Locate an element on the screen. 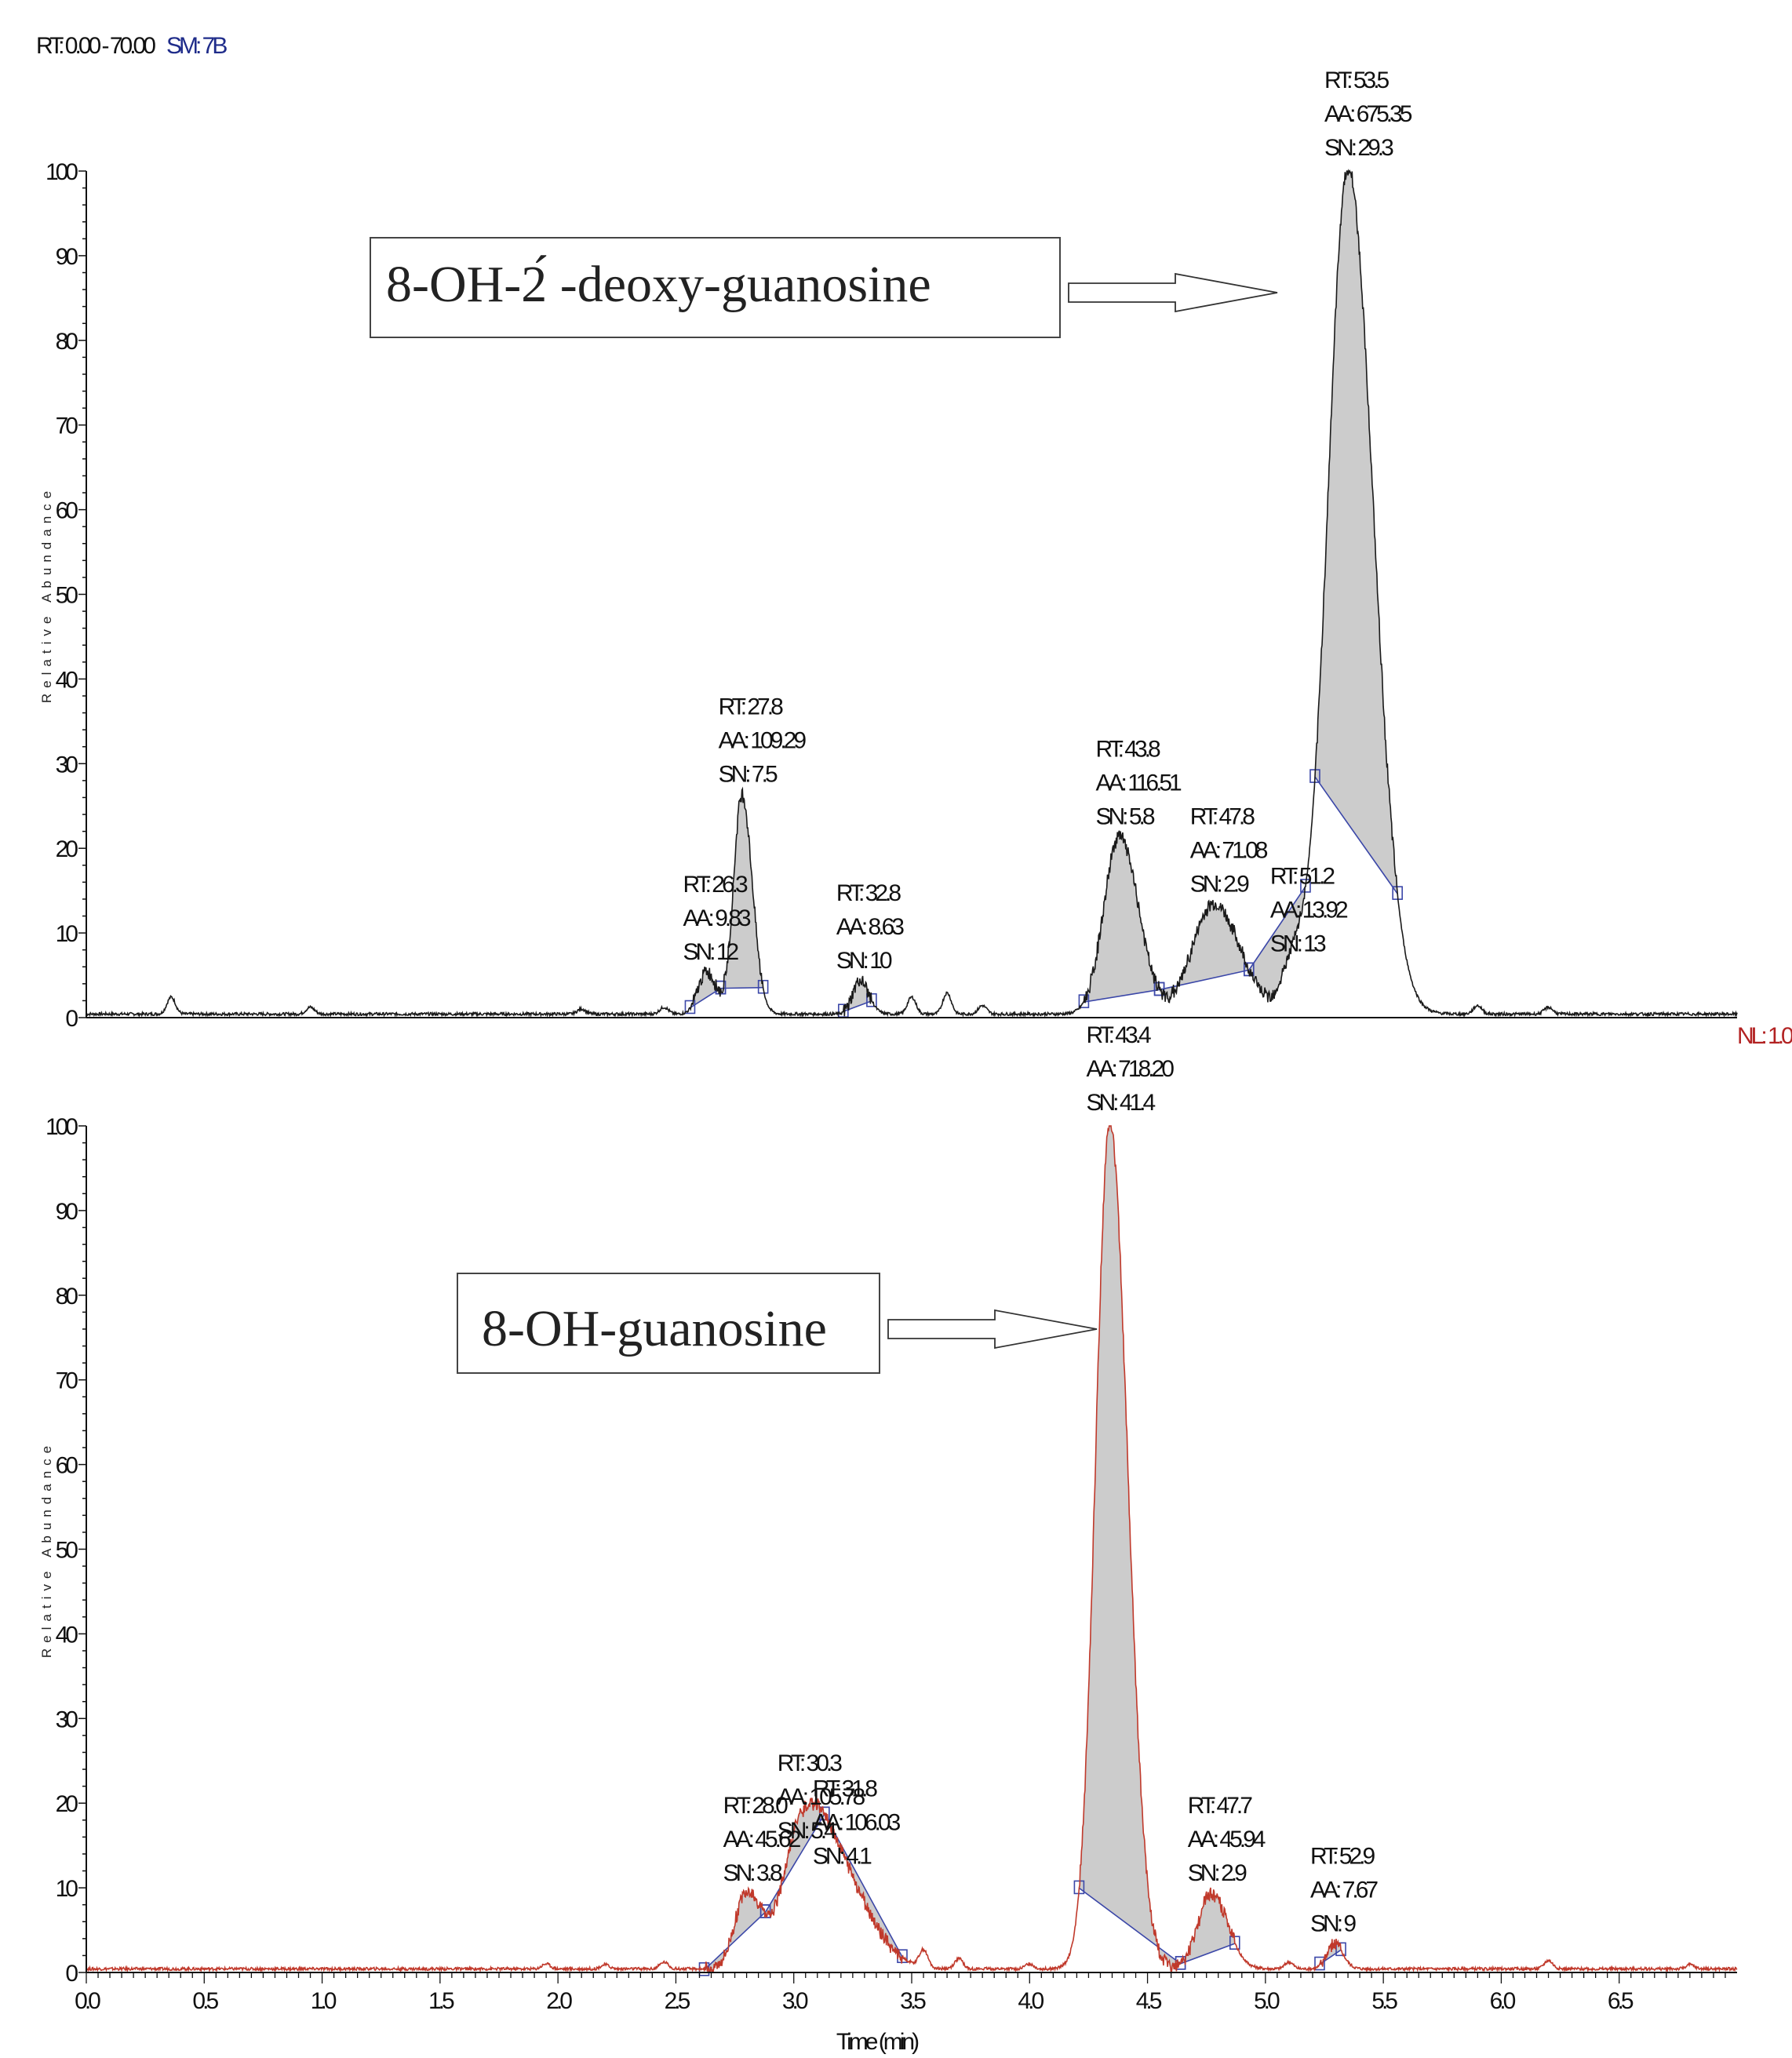 Image resolution: width=1792 pixels, height=2058 pixels. peak-label-1: SN: 3.8 is located at coordinates (752, 1873).